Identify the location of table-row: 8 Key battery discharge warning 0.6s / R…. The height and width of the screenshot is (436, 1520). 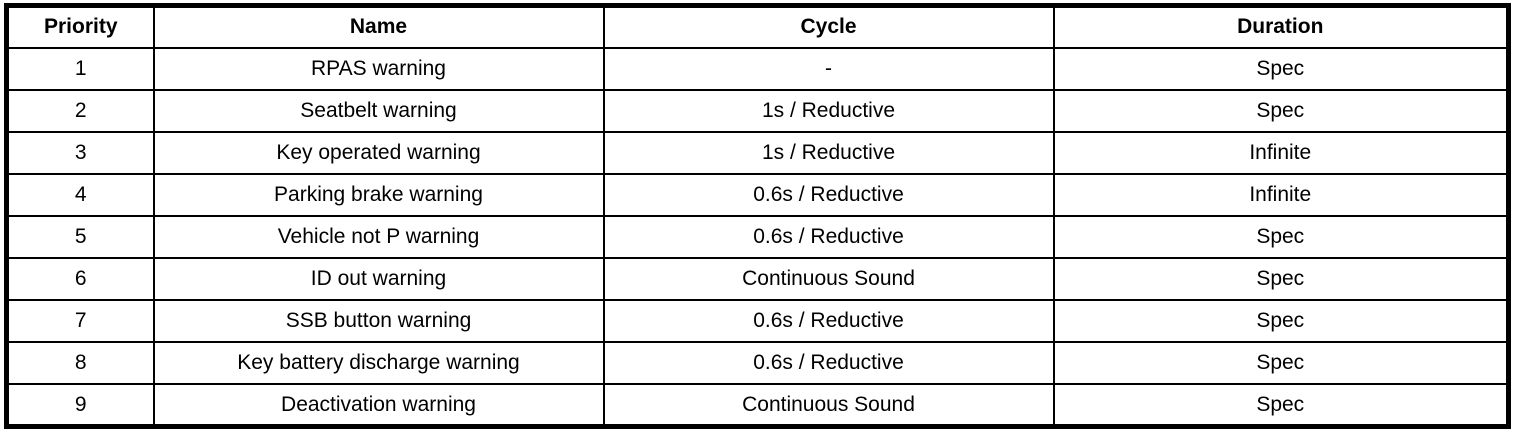
(757, 363).